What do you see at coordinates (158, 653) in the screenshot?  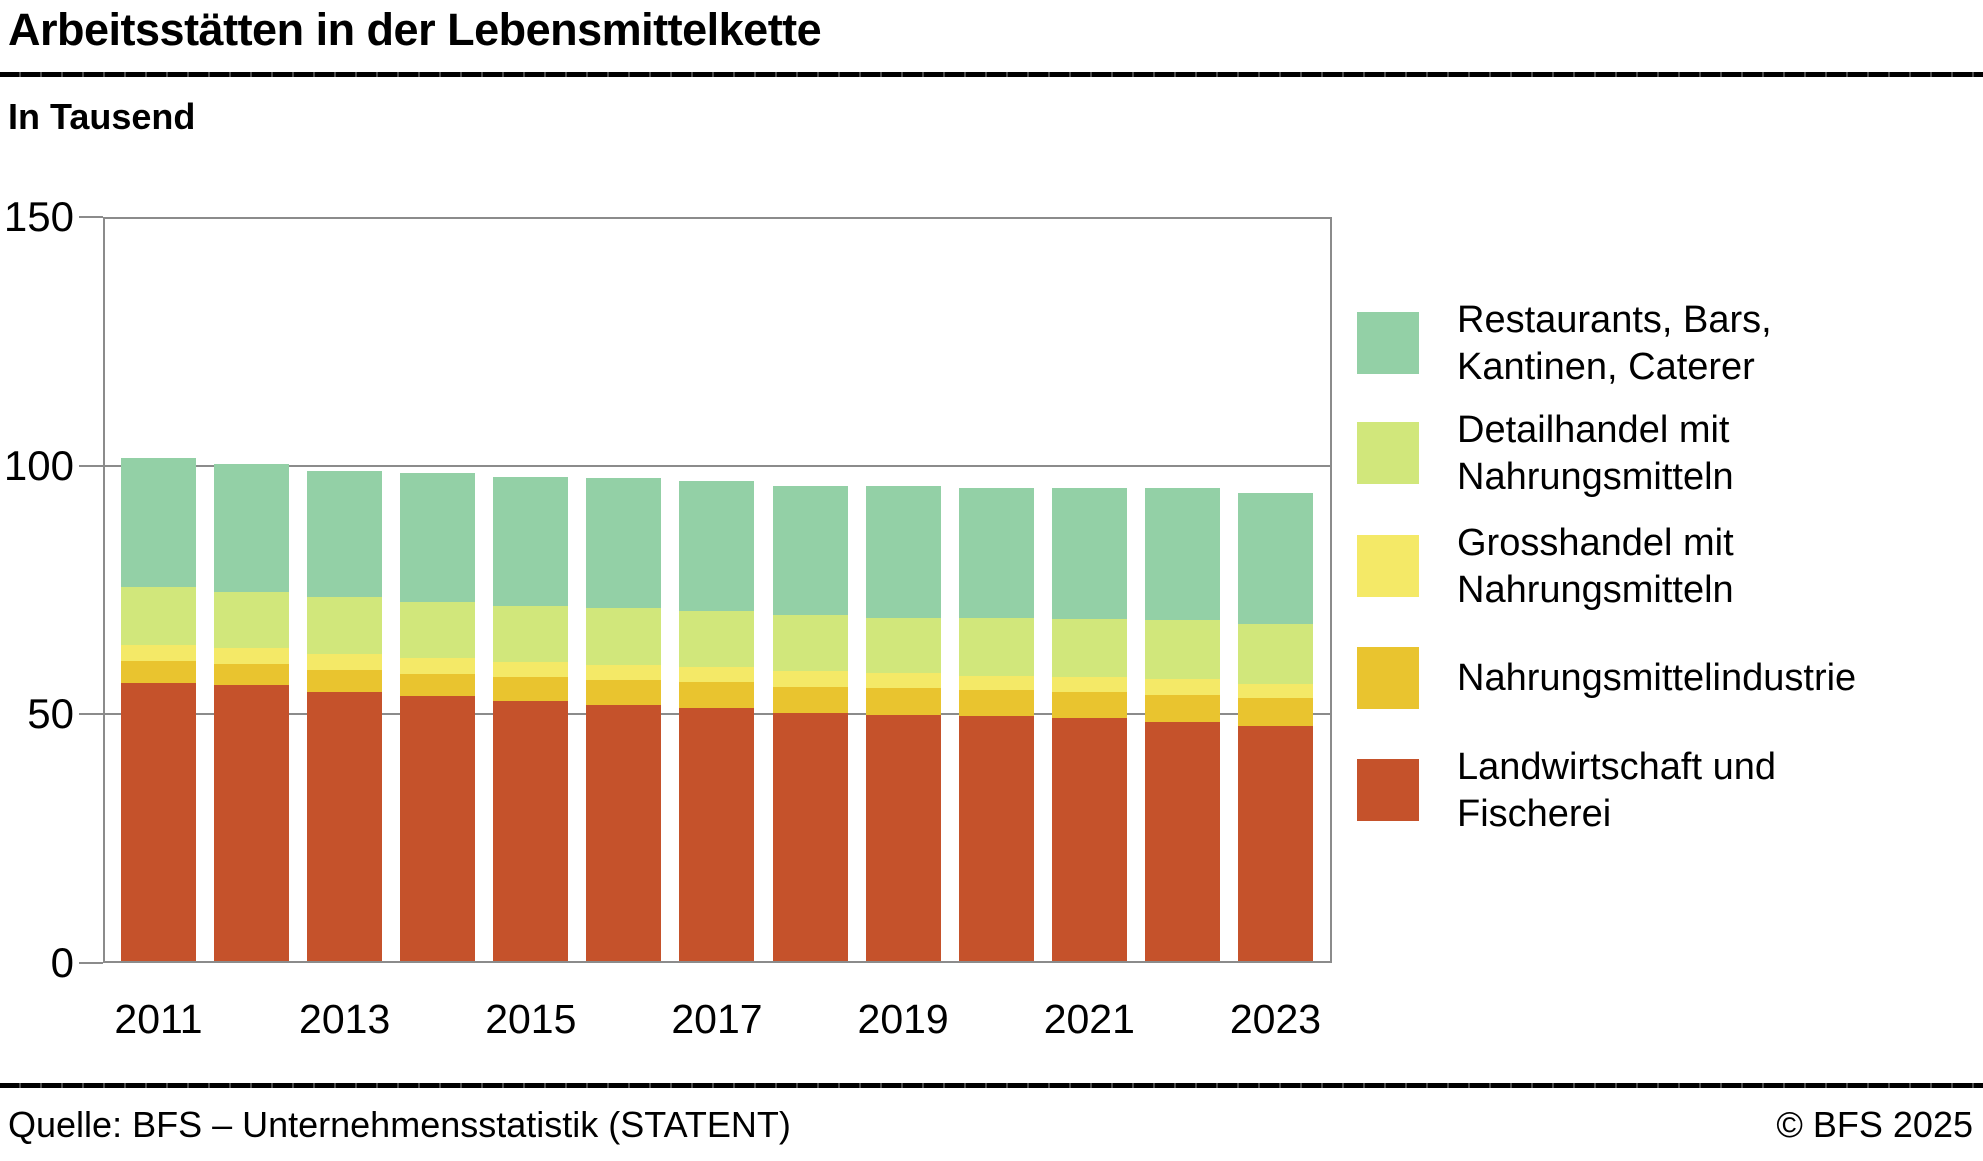 I see `segment-grosshandel-2011` at bounding box center [158, 653].